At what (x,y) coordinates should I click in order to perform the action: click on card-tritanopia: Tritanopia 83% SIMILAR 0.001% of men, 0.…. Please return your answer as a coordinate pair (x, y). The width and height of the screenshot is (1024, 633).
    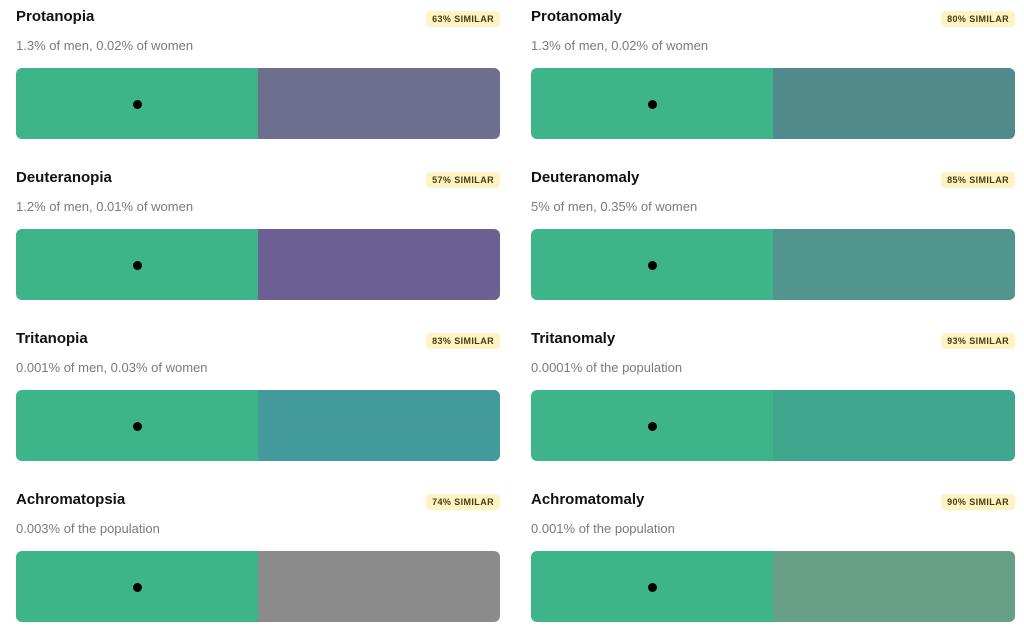
    Looking at the image, I should click on (258, 397).